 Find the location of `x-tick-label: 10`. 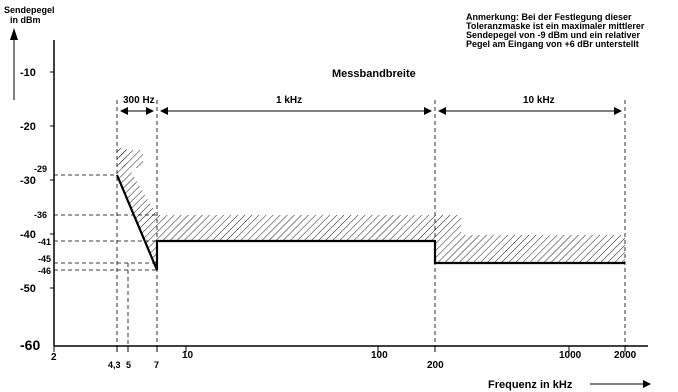

x-tick-label: 10 is located at coordinates (188, 355).